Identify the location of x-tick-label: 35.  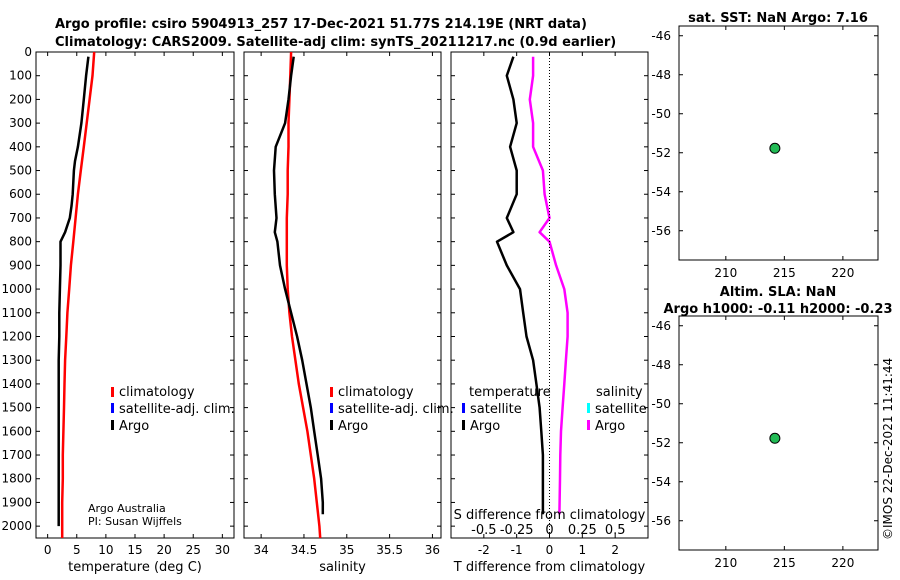
(346, 550).